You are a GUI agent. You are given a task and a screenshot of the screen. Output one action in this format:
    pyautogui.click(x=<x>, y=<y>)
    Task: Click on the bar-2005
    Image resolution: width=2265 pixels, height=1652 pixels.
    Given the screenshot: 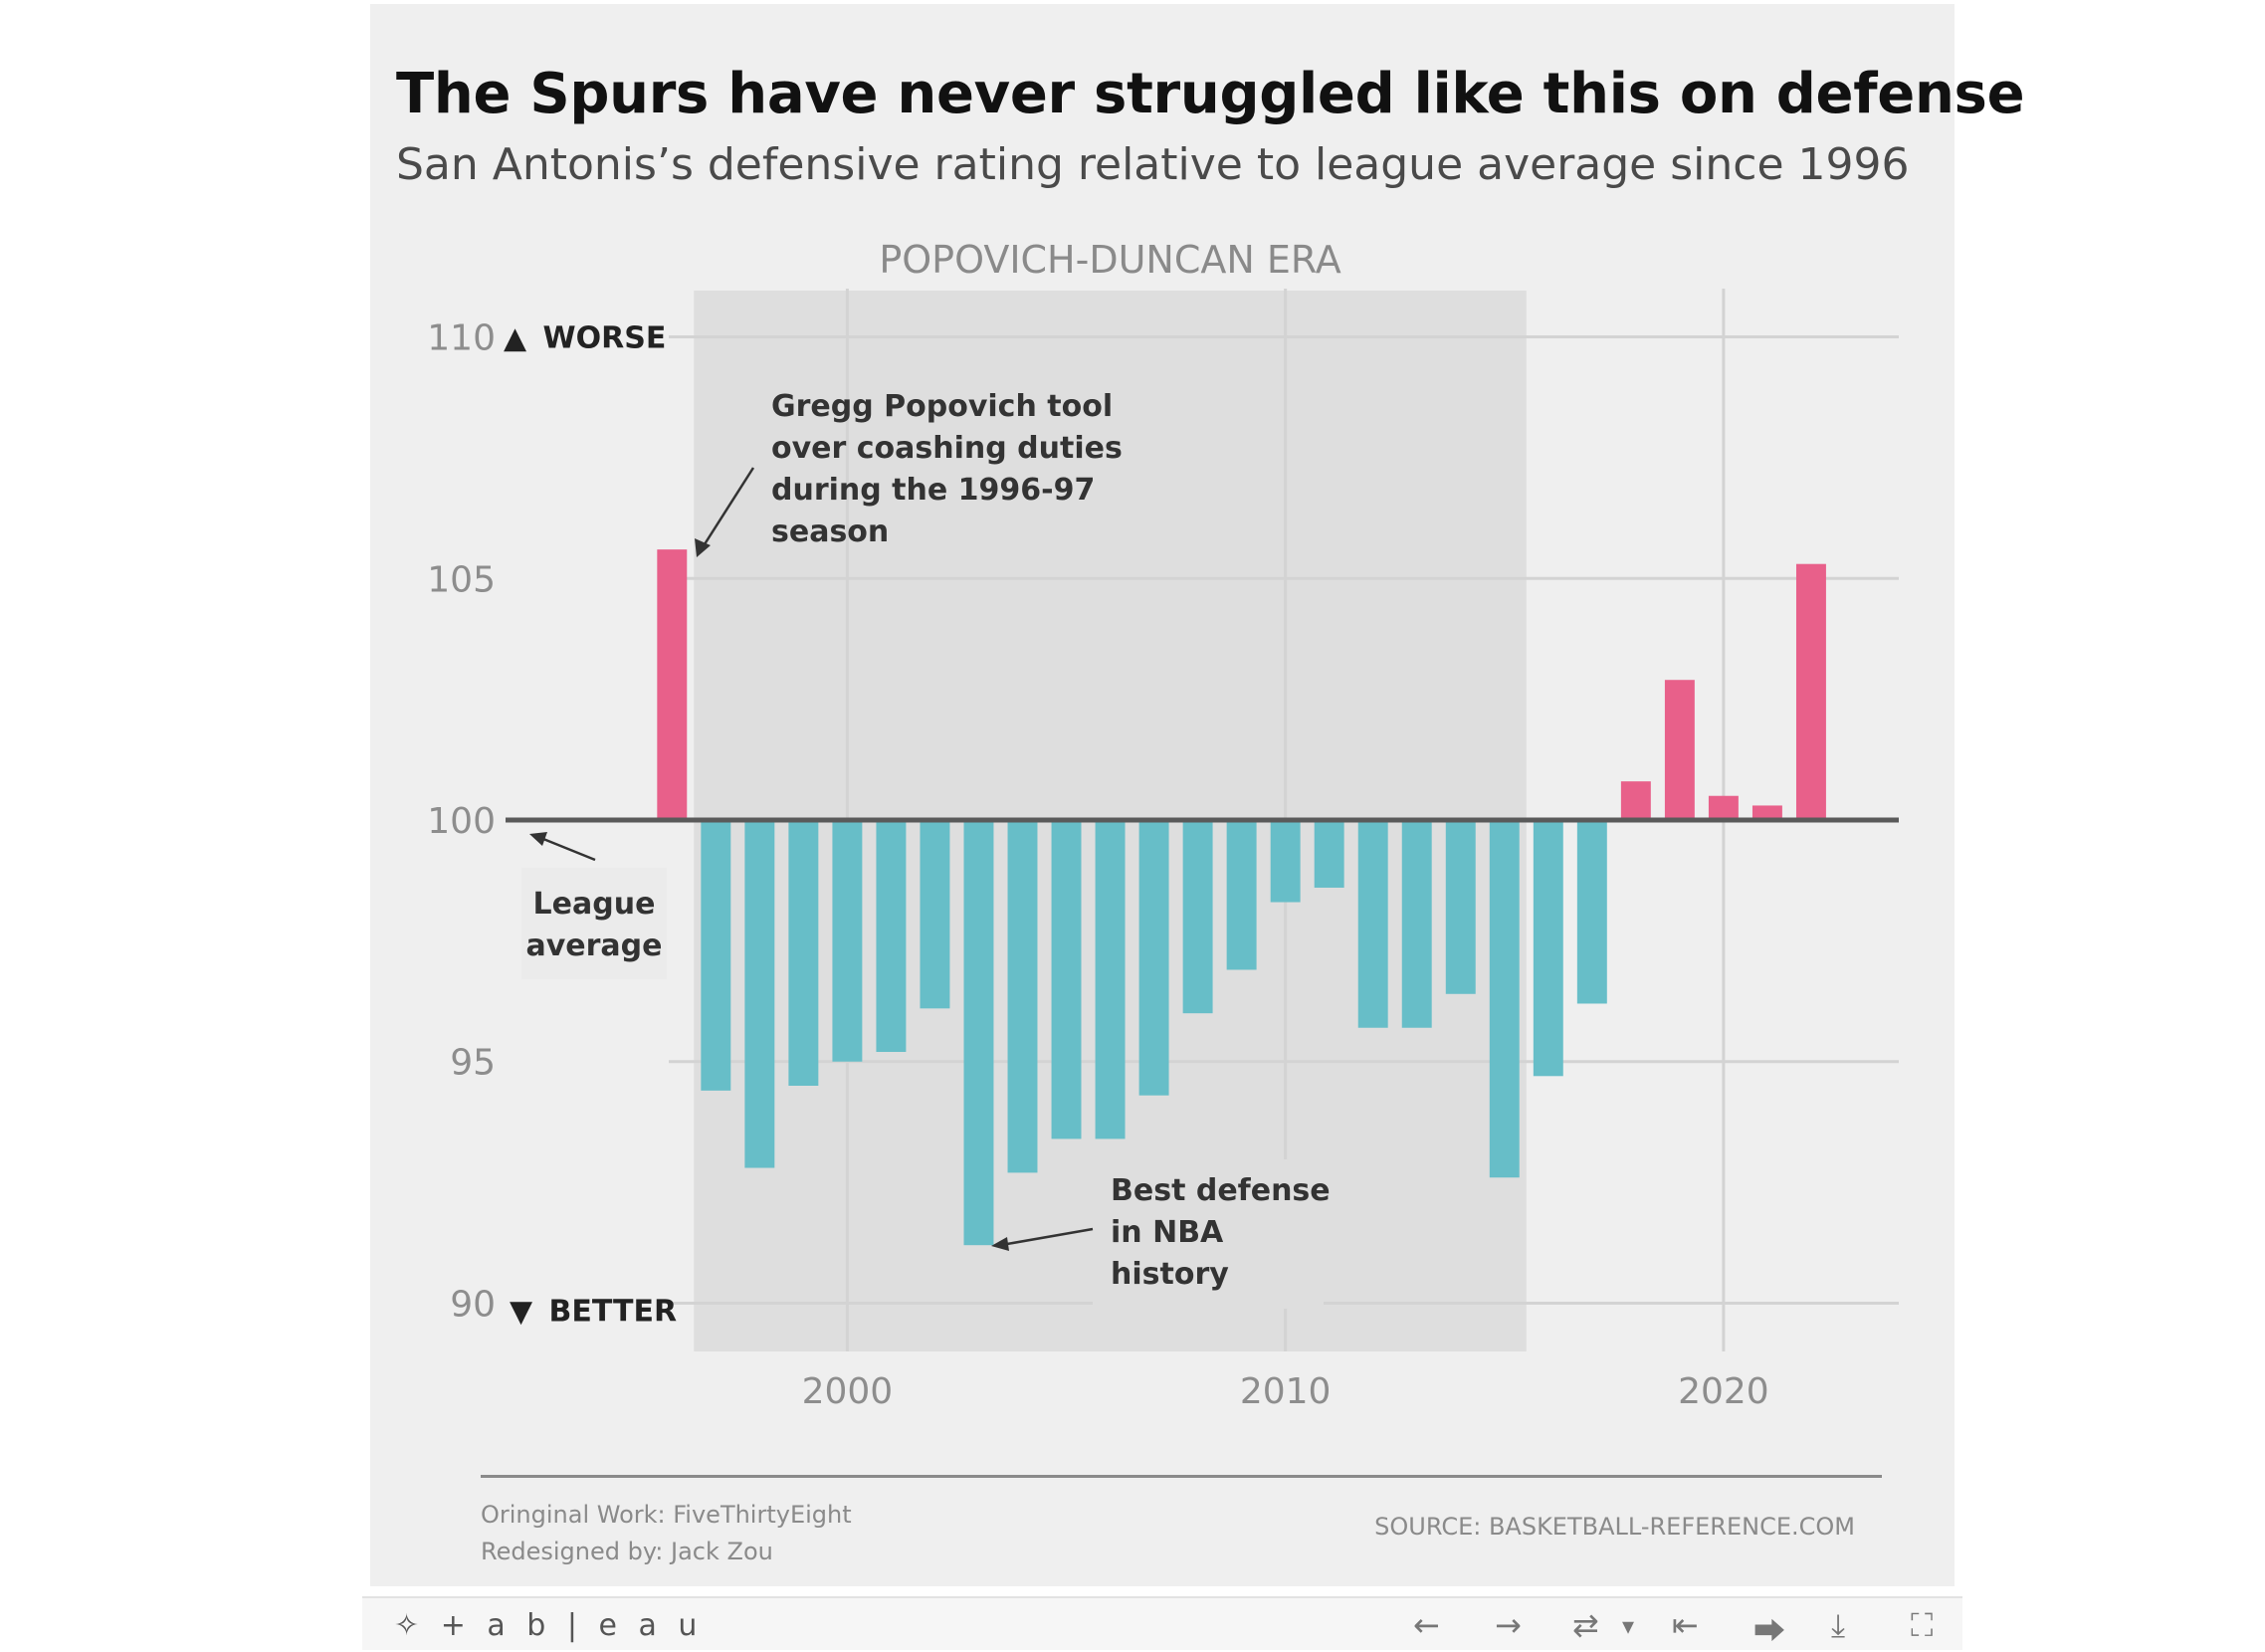 What is the action you would take?
    pyautogui.click(x=1066, y=979)
    